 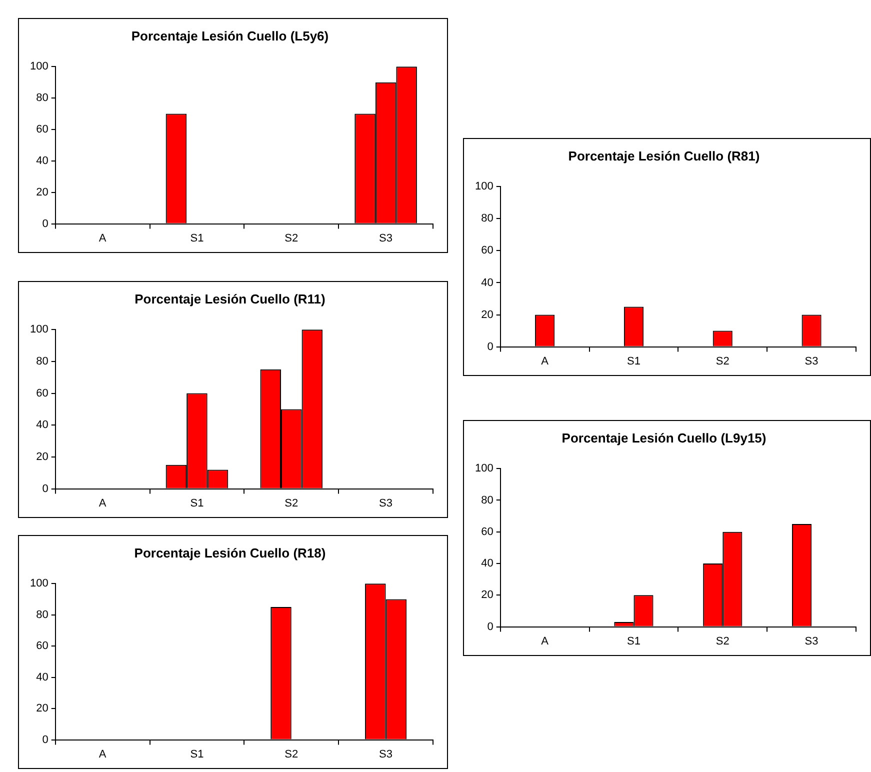 I want to click on chart-title: Porcentaje Lesión Cuello (R11), so click(x=230, y=298).